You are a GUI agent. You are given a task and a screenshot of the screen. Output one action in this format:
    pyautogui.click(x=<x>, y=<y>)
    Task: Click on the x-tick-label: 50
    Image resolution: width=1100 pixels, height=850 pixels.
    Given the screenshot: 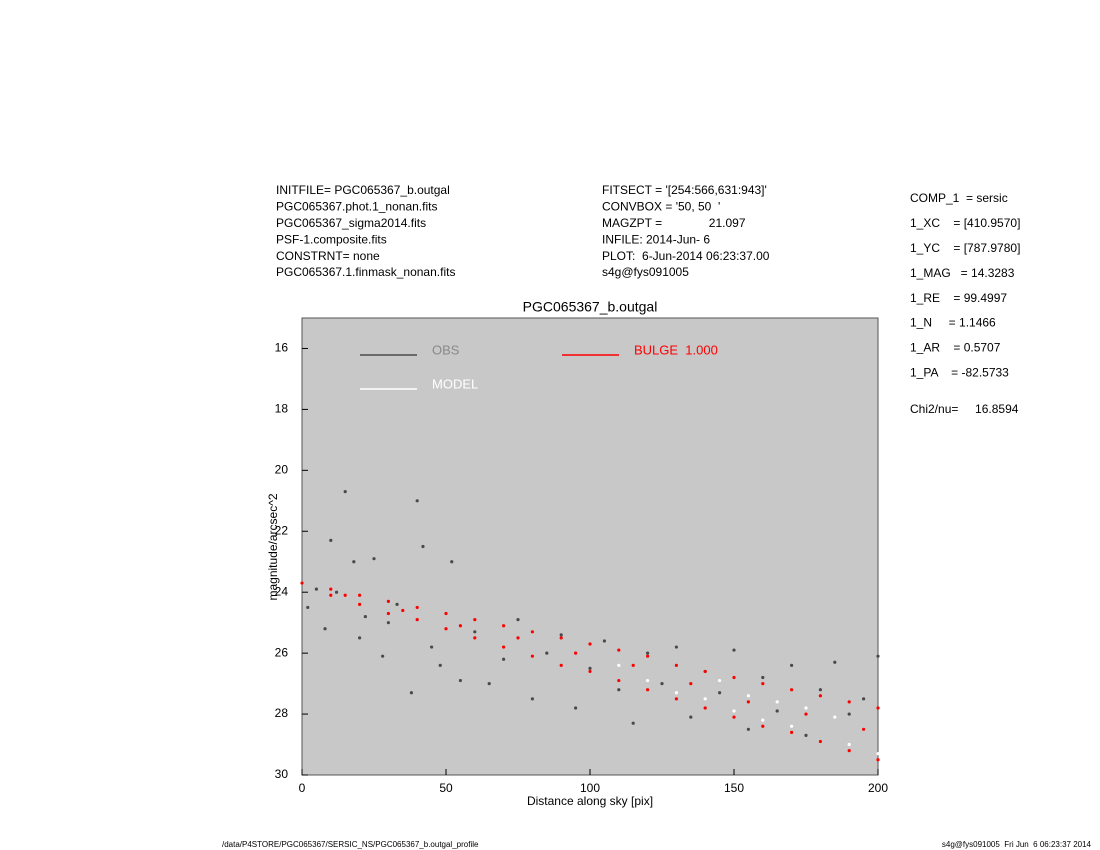 What is the action you would take?
    pyautogui.click(x=446, y=788)
    